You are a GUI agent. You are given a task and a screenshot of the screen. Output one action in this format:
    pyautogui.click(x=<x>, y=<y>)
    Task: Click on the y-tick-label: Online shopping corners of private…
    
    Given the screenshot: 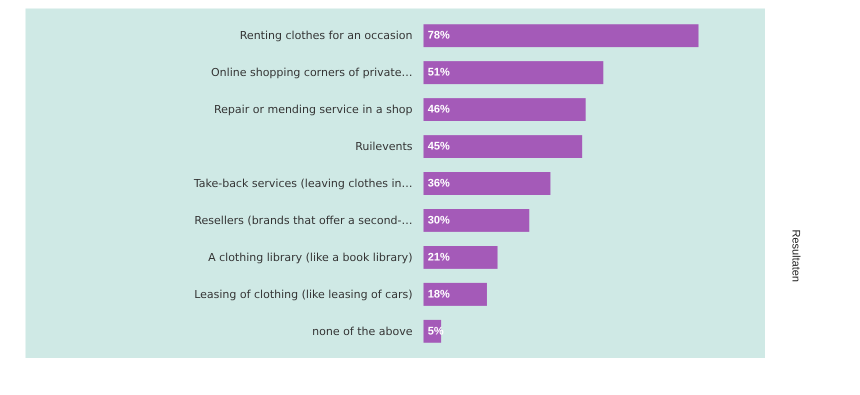 What is the action you would take?
    pyautogui.click(x=312, y=73)
    